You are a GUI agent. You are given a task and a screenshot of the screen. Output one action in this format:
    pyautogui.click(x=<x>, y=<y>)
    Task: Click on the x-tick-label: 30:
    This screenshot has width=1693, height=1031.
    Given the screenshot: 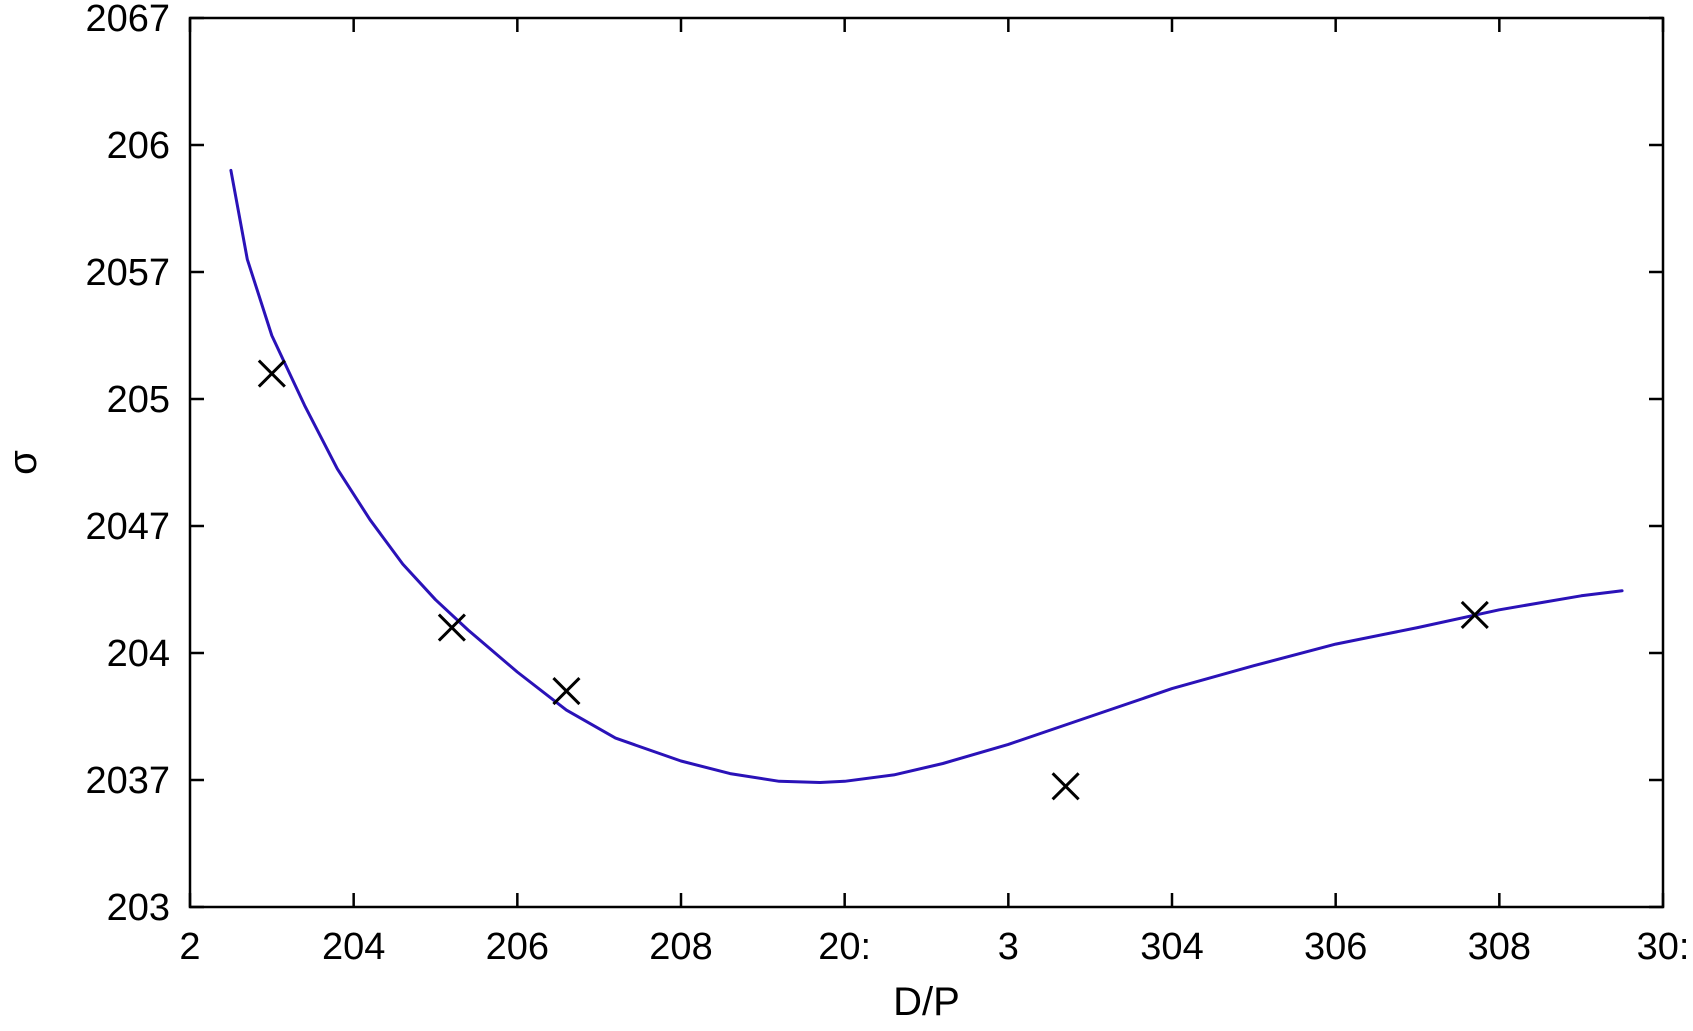 What is the action you would take?
    pyautogui.click(x=1663, y=947)
    